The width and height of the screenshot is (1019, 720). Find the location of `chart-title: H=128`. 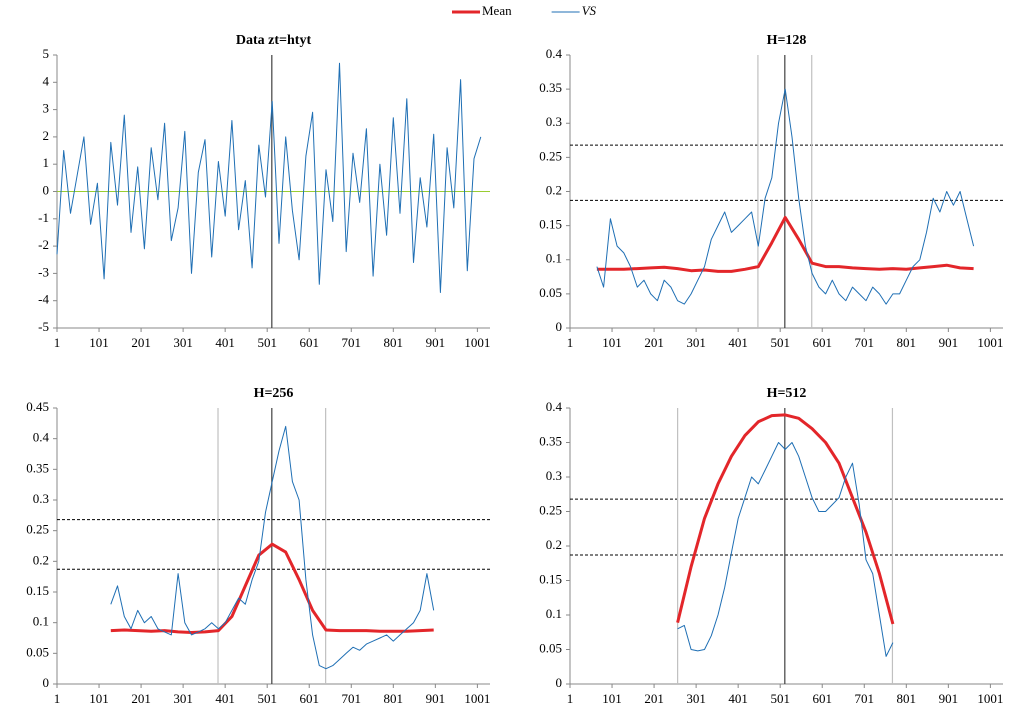

chart-title: H=128 is located at coordinates (787, 40).